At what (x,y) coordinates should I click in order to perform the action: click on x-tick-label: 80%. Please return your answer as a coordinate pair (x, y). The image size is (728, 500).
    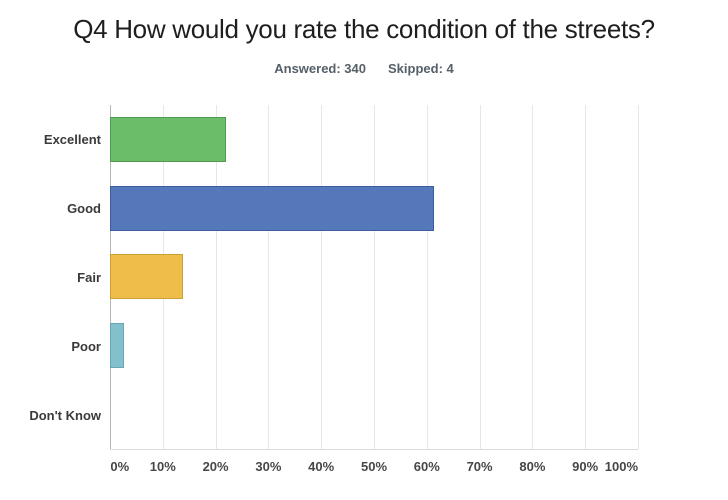
    Looking at the image, I should click on (532, 466).